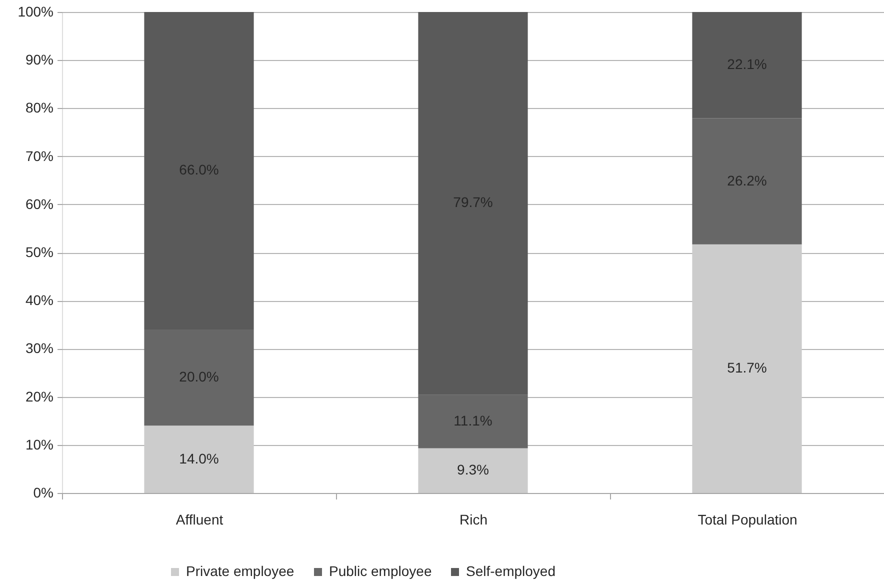 The height and width of the screenshot is (585, 884). What do you see at coordinates (39, 444) in the screenshot?
I see `y-tick-label: 10%` at bounding box center [39, 444].